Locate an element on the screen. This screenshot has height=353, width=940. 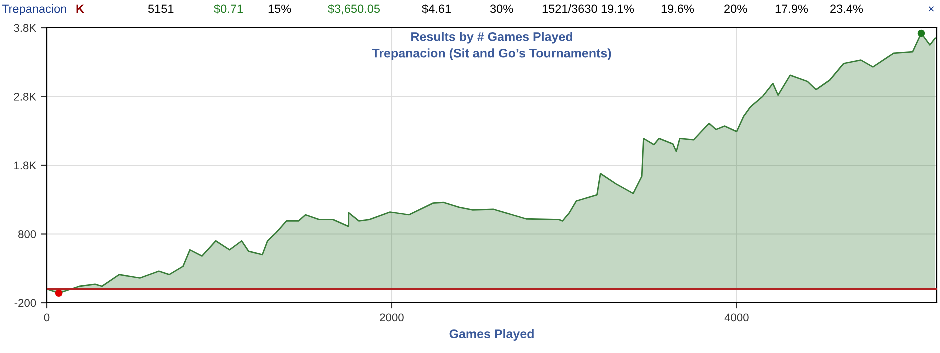
text: 17.9% is located at coordinates (792, 9).